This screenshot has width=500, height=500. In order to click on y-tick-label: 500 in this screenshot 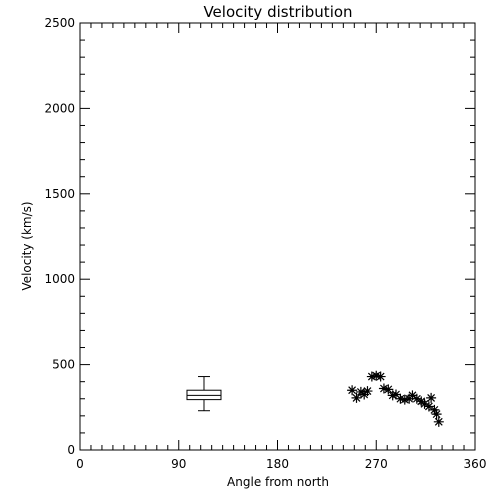, I will do `click(63, 365)`.